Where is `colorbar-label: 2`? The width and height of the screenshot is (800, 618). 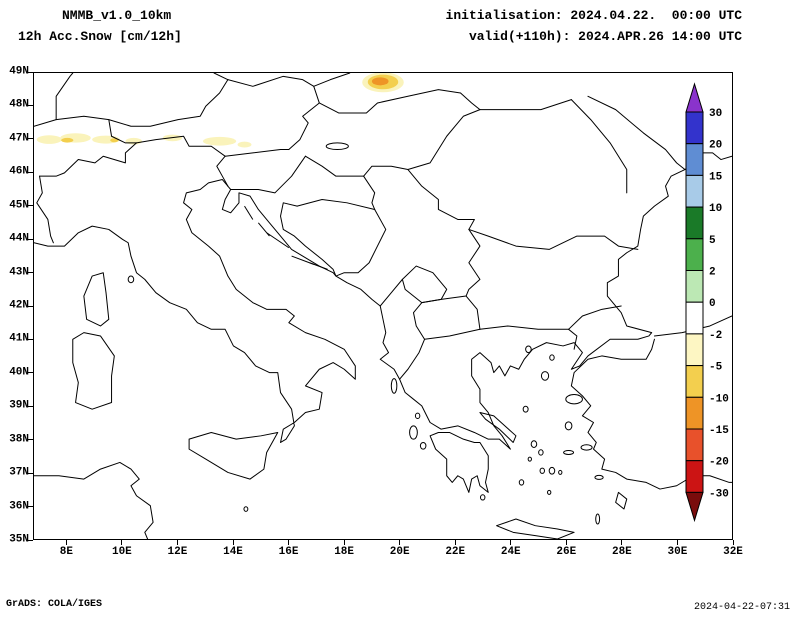
colorbar-label: 2 is located at coordinates (712, 273).